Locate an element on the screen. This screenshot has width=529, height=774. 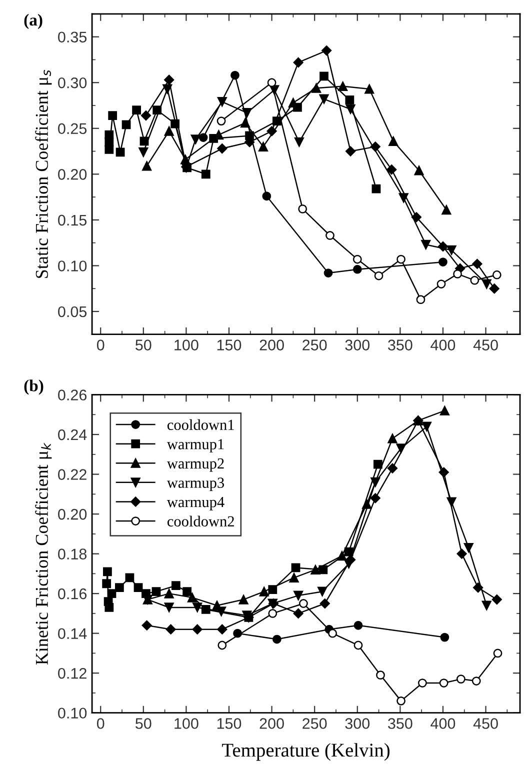
chart-title: (b) is located at coordinates (34, 387).